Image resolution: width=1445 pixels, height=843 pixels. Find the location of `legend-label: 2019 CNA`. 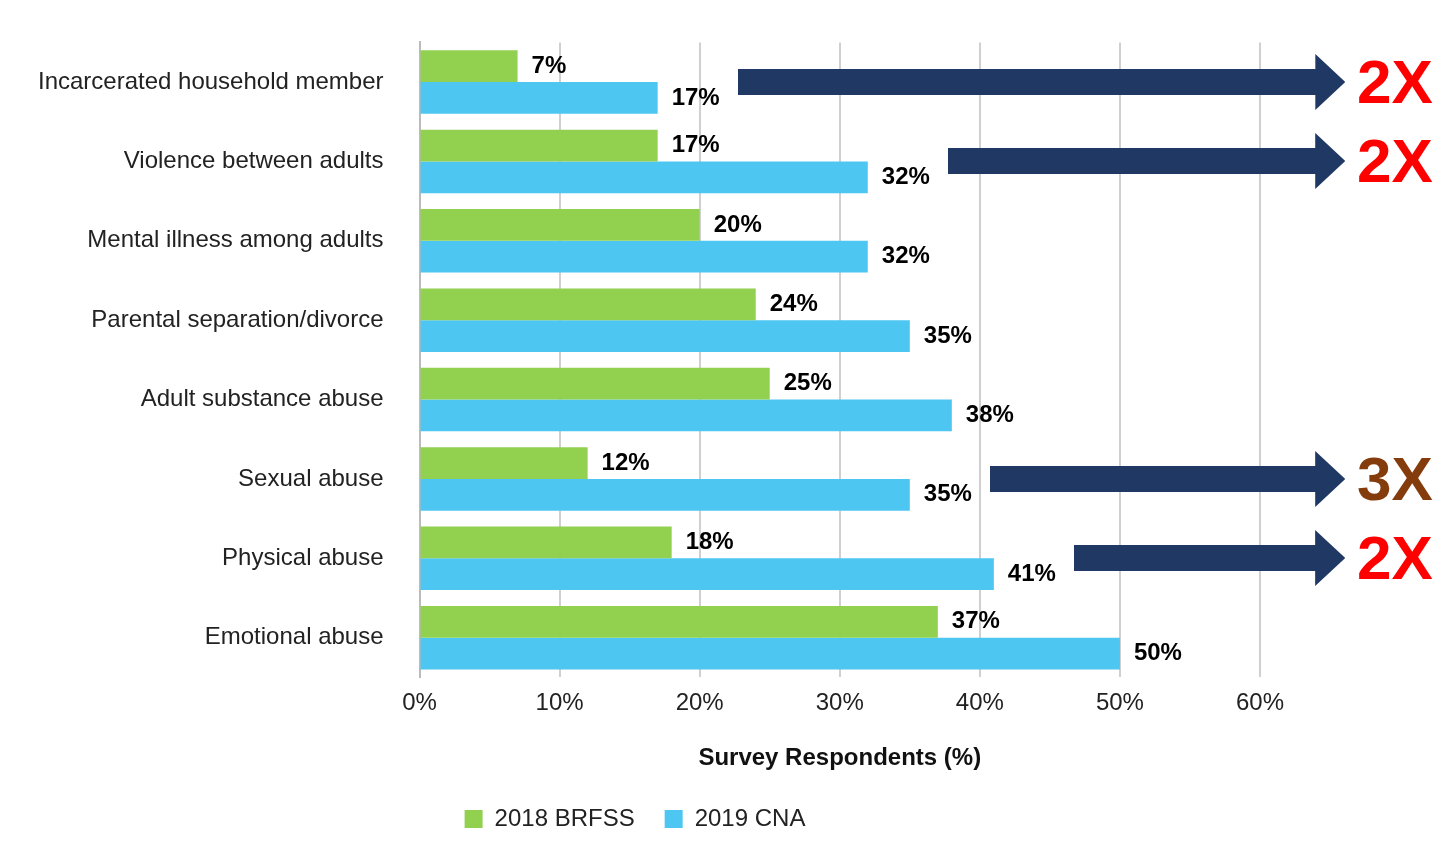

legend-label: 2019 CNA is located at coordinates (750, 817).